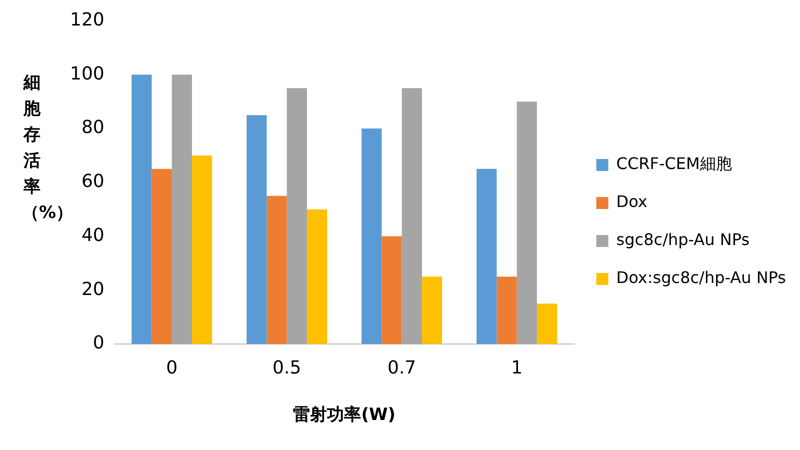 This screenshot has width=800, height=450. I want to click on x-tick-label: 0.5, so click(287, 367).